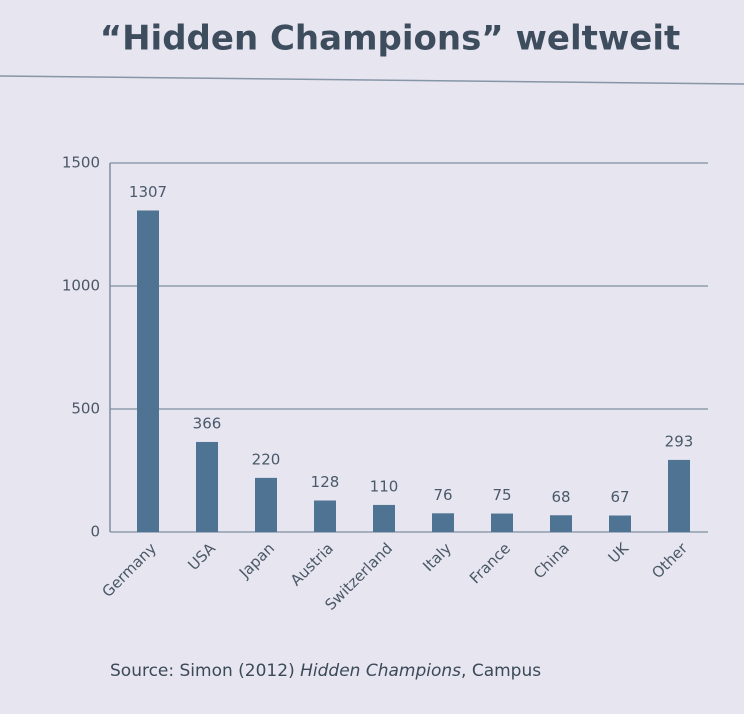  What do you see at coordinates (390, 39) in the screenshot?
I see `chart-title: “Hidden Champions” weltweit` at bounding box center [390, 39].